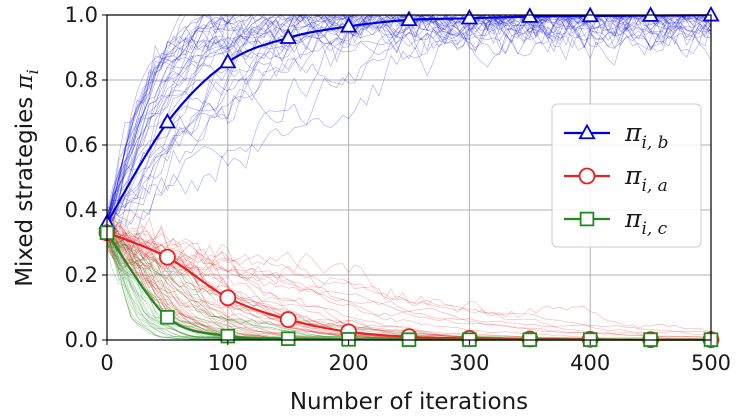 The height and width of the screenshot is (418, 738). Describe the element at coordinates (25, 81) in the screenshot. I see `y-axis-label-symbol: π` at that location.